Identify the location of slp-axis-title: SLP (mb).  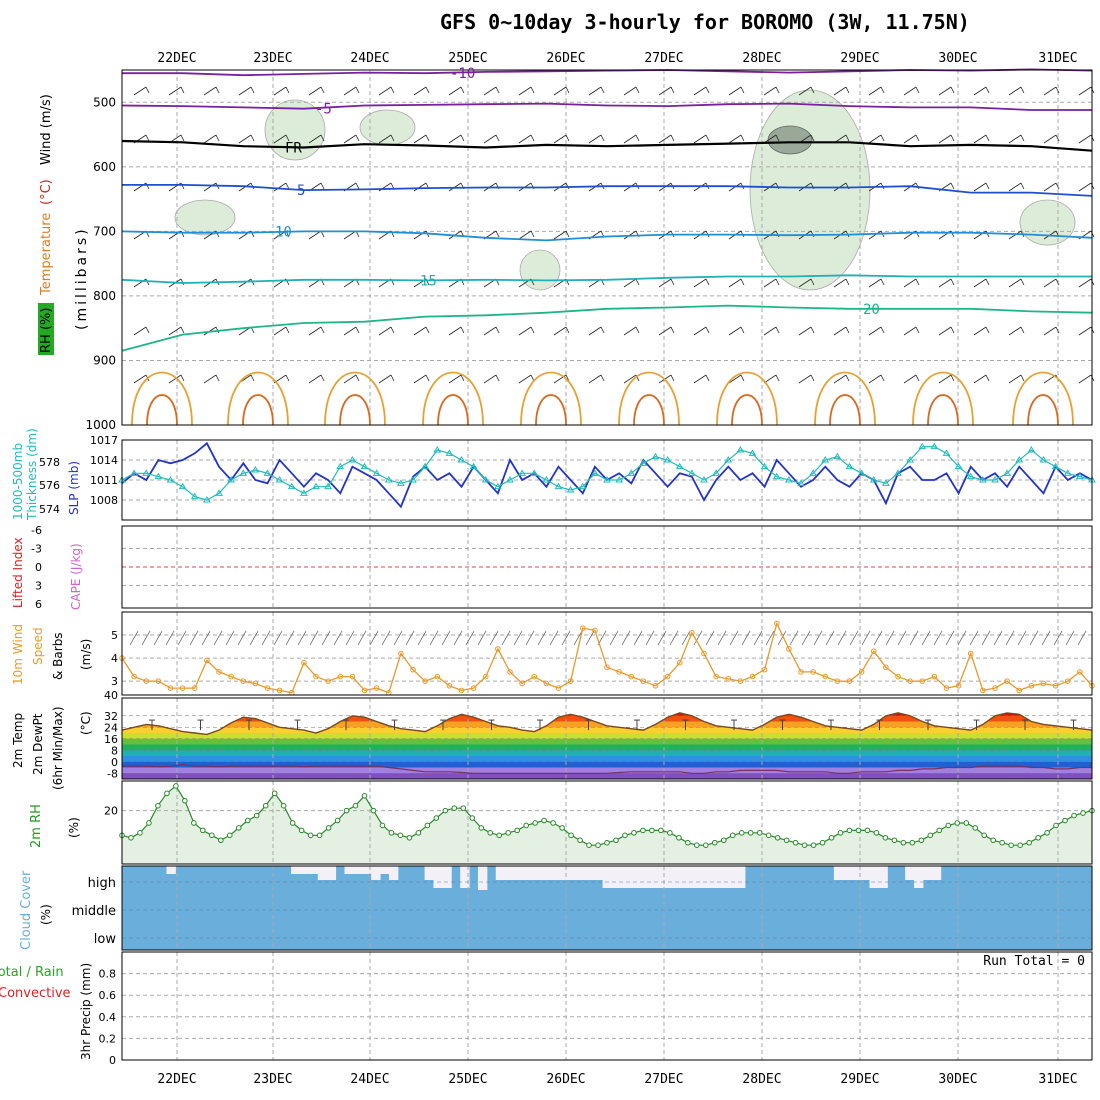
(74, 488).